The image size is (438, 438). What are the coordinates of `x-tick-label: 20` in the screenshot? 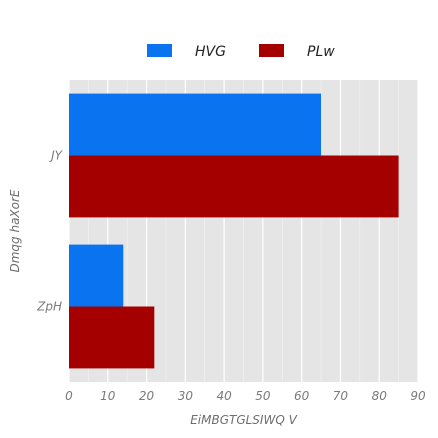 It's located at (147, 396).